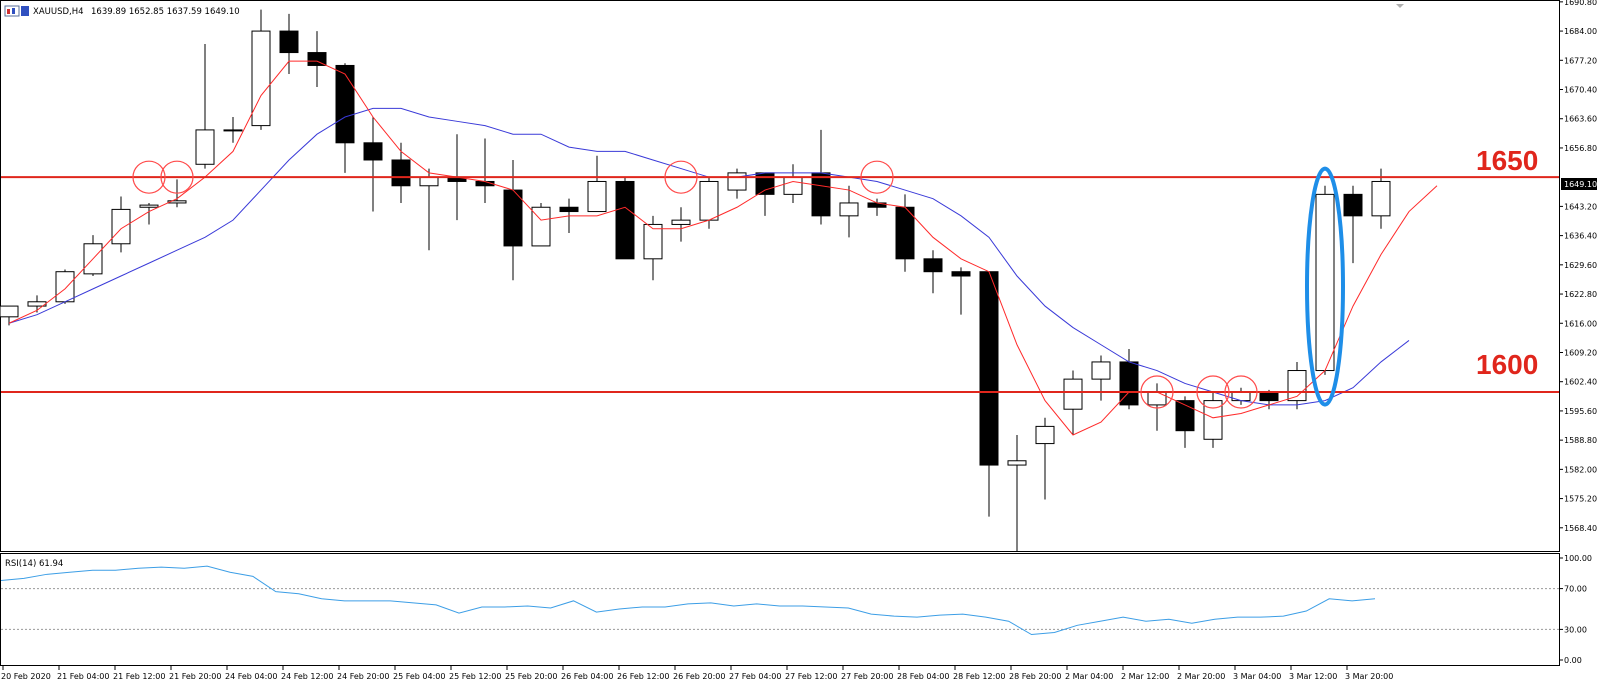 The image size is (1600, 689). Describe the element at coordinates (475, 676) in the screenshot. I see `x-tick-label: 25 Feb 12:00` at that location.